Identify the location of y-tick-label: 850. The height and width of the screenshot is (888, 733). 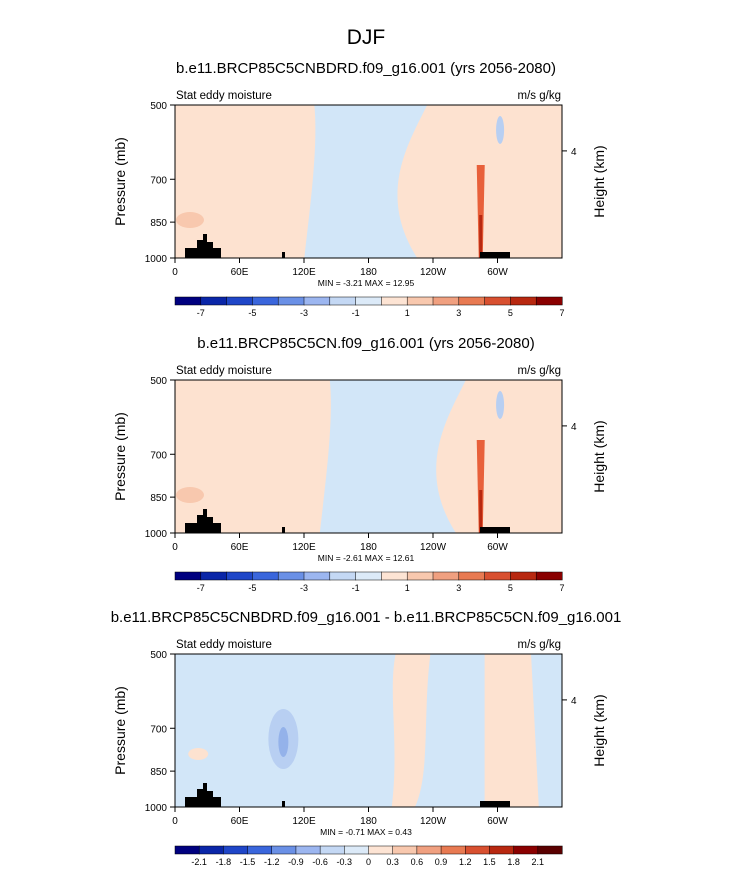
(158, 223).